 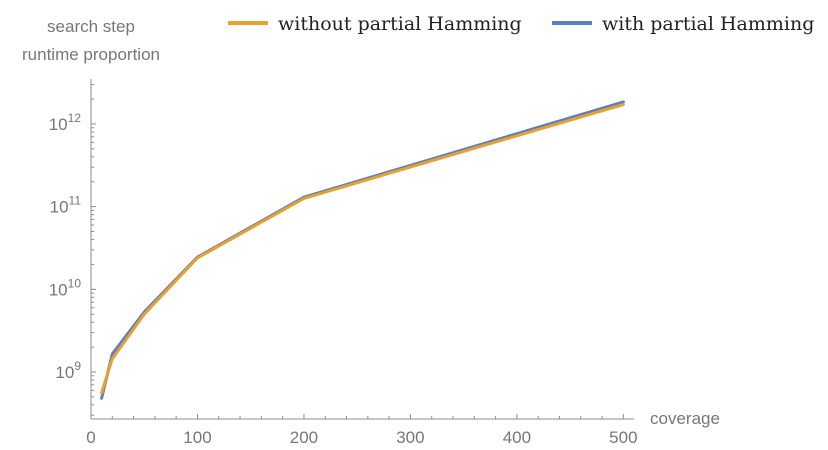 What do you see at coordinates (66, 205) in the screenshot?
I see `y-tick-label: 1011` at bounding box center [66, 205].